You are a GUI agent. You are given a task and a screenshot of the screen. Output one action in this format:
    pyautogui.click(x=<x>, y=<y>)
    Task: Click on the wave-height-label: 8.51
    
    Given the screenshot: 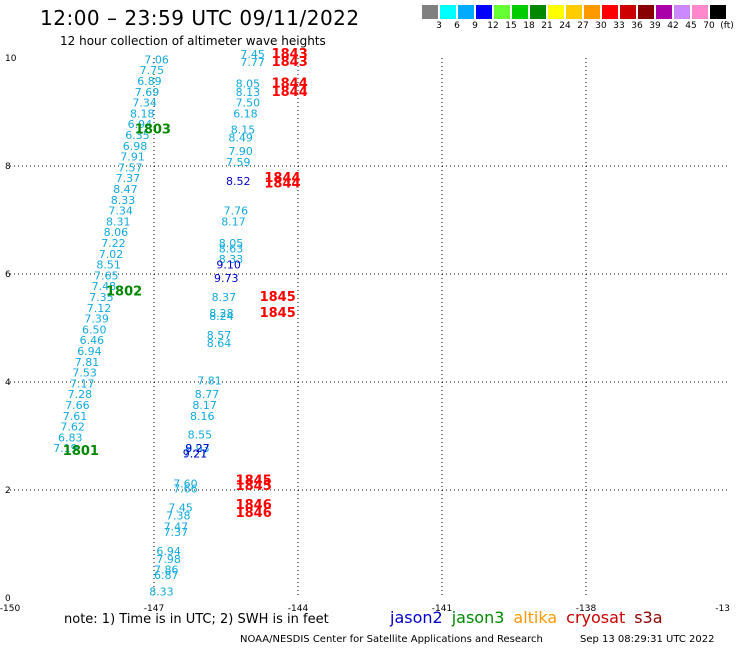 What is the action you would take?
    pyautogui.click(x=108, y=265)
    